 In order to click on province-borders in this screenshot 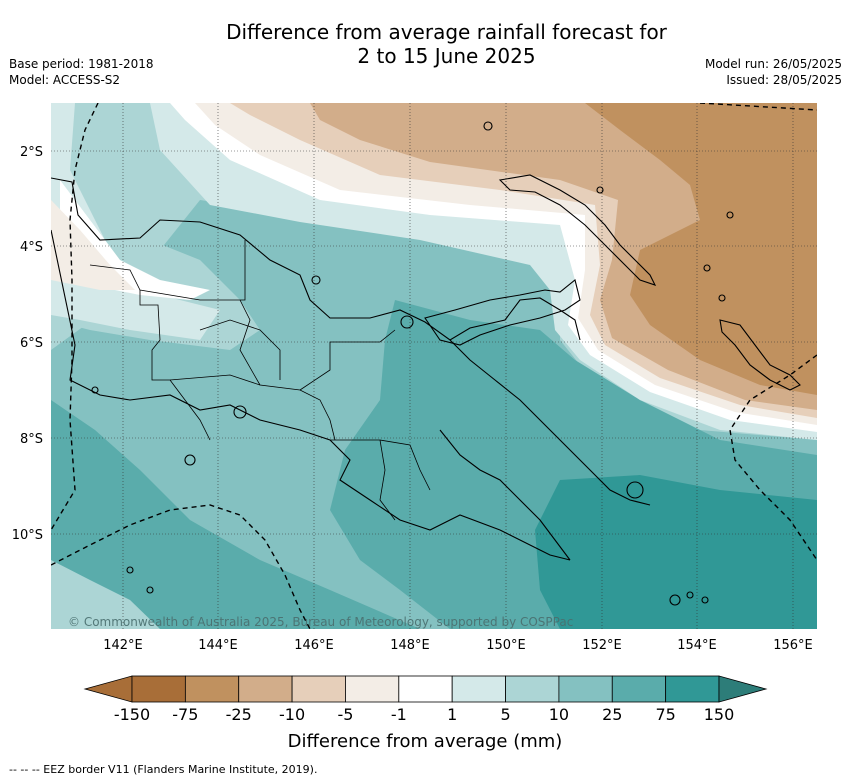, I will do `click(260, 380)`.